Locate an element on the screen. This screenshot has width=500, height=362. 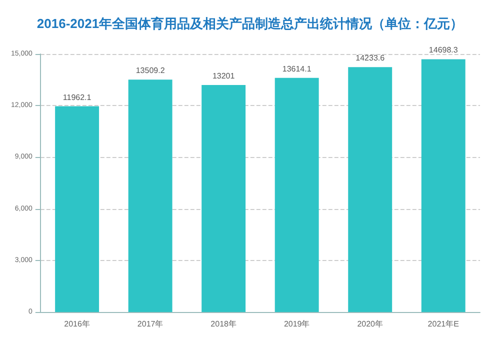
data-label: 11962.1 is located at coordinates (77, 97).